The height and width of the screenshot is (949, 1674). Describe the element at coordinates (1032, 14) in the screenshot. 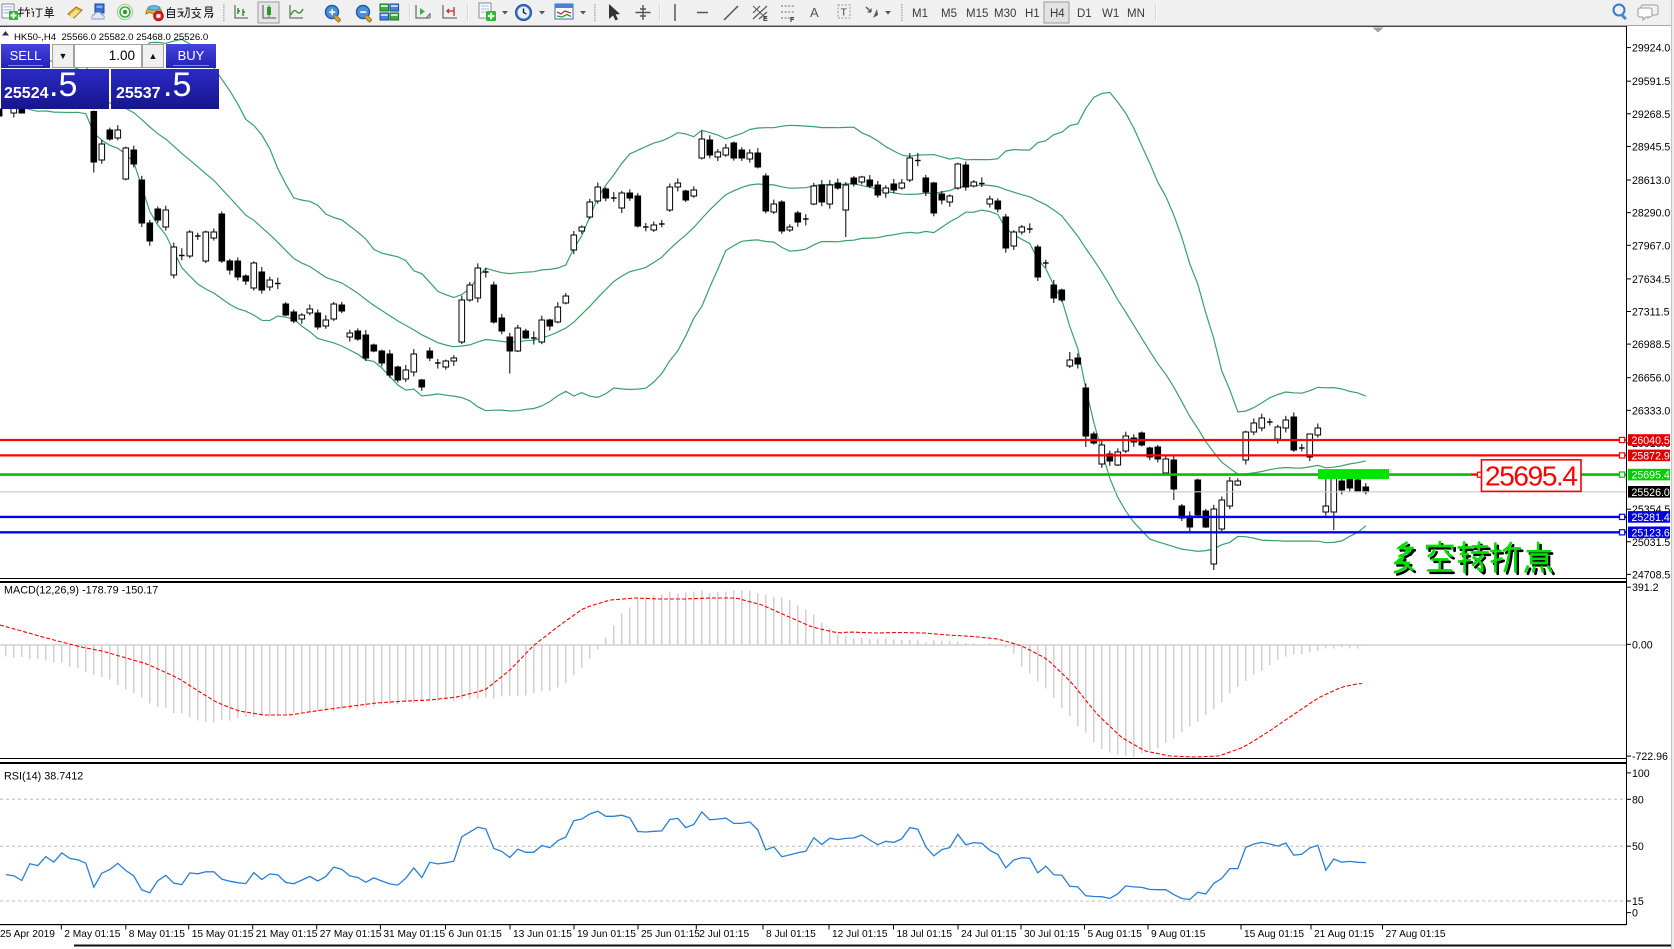

I see `svg-text: H1` at that location.